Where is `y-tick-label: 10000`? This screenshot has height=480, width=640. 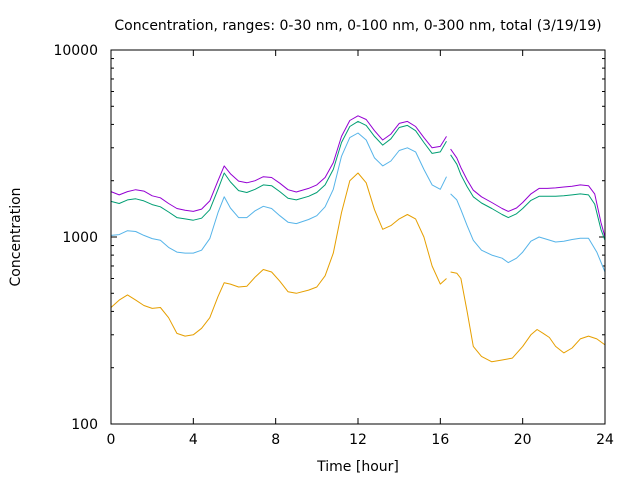 y-tick-label: 10000 is located at coordinates (75, 51).